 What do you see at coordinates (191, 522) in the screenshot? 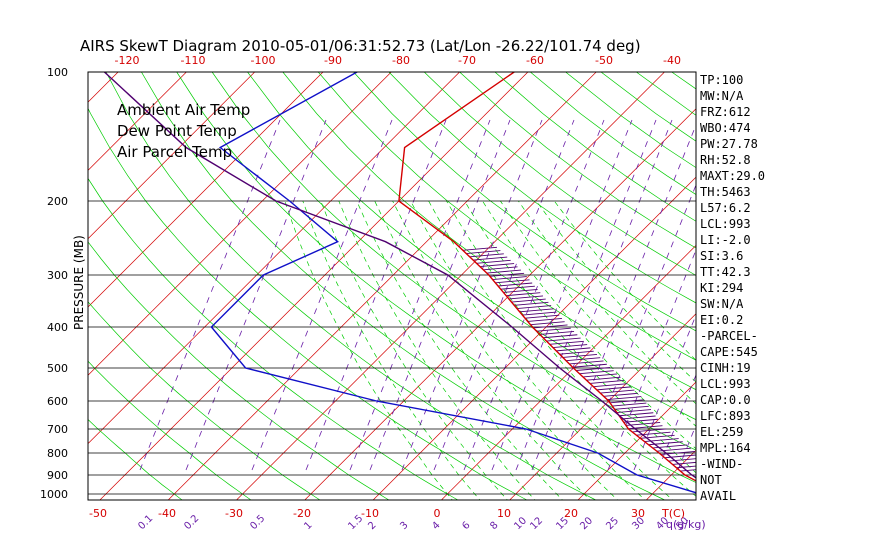
I see `mixing-ratio-tick-label: 0.2` at bounding box center [191, 522].